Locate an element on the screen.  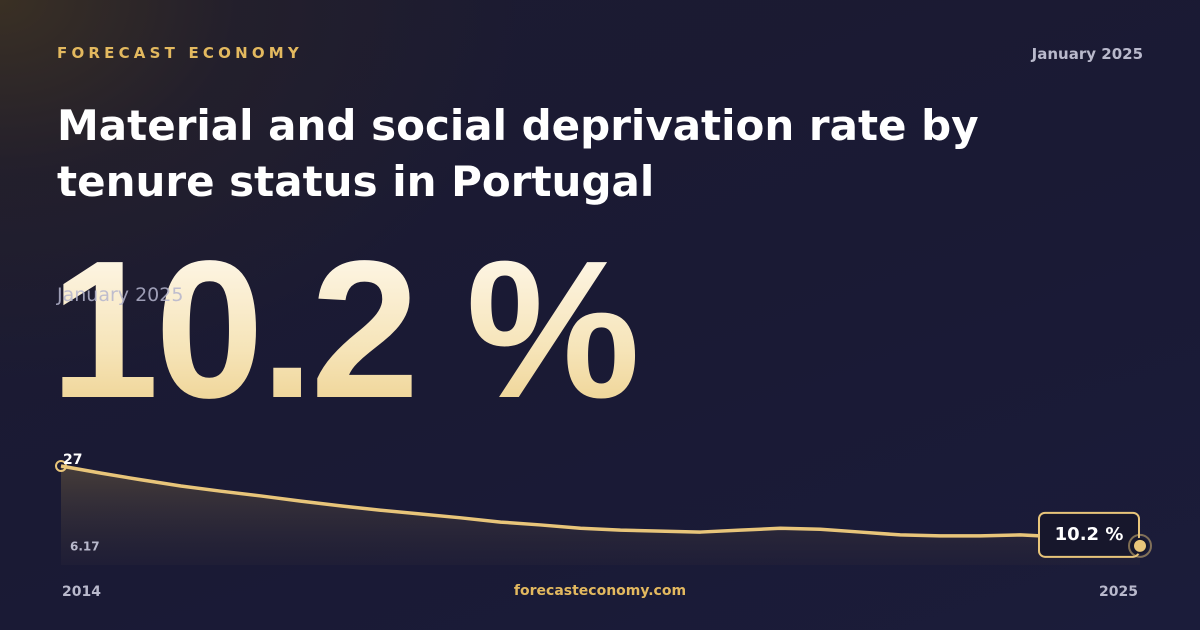
start-point is located at coordinates (61, 466).